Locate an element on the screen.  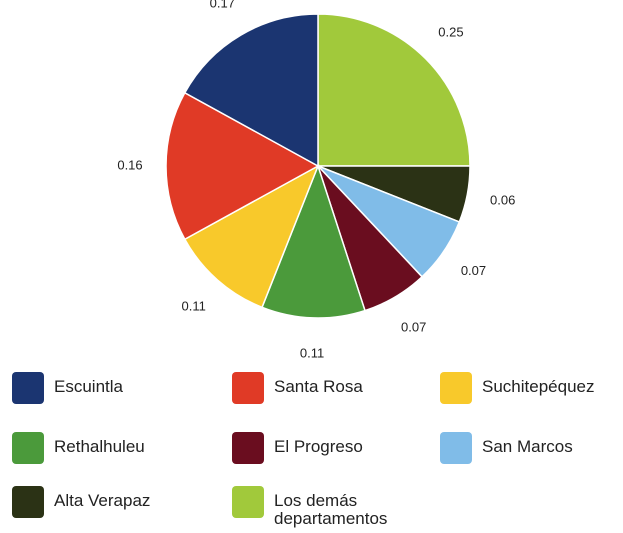
legend-item: Los demás departamentos is located at coordinates (315, 507).